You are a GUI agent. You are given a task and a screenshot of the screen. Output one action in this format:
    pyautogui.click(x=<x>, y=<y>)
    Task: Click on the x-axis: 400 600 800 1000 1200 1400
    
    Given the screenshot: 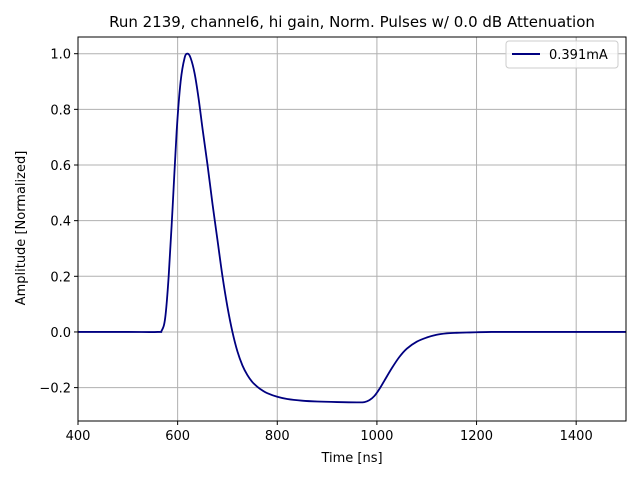 What is the action you would take?
    pyautogui.click(x=329, y=432)
    